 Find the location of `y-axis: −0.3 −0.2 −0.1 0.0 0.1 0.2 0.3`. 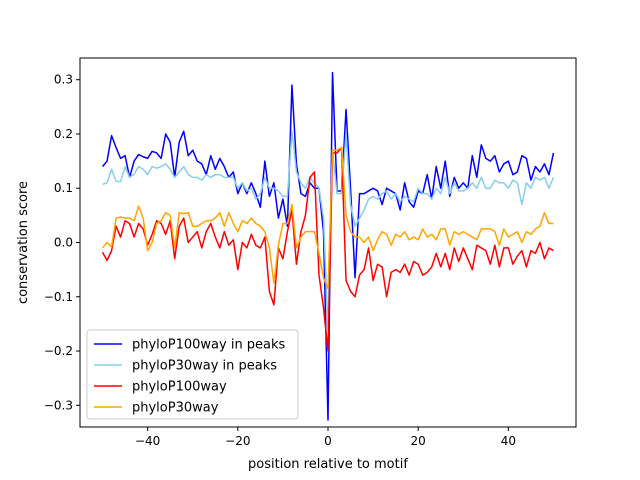

y-axis: −0.3 −0.2 −0.1 0.0 0.1 0.2 0.3 is located at coordinates (62, 242).